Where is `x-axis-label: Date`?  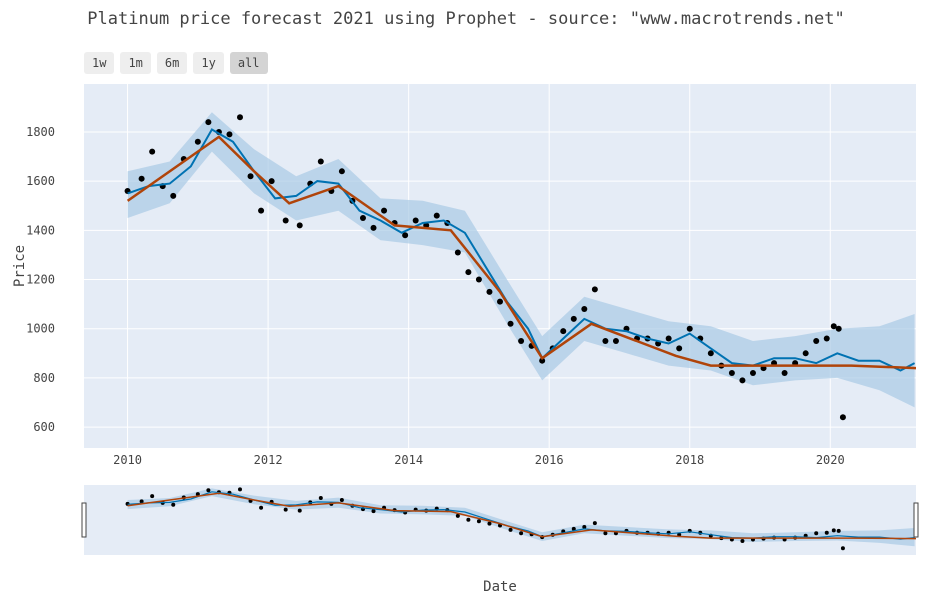 x-axis-label: Date is located at coordinates (500, 587).